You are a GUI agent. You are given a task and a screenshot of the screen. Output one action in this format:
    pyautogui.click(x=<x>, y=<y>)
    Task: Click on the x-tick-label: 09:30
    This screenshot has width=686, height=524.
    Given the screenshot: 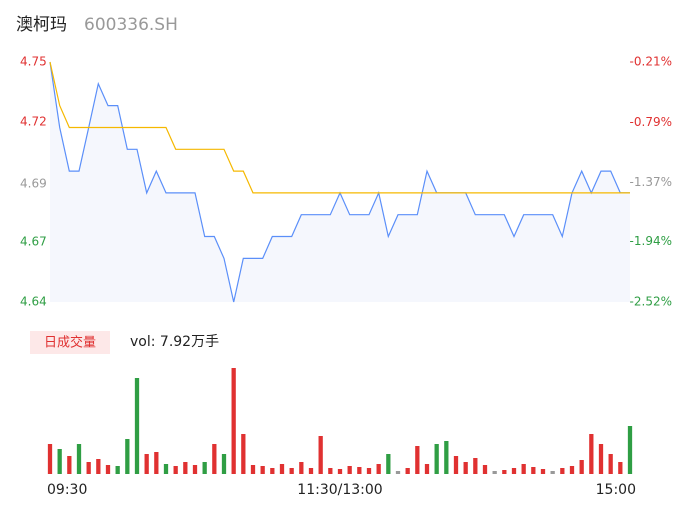 What is the action you would take?
    pyautogui.click(x=67, y=490)
    